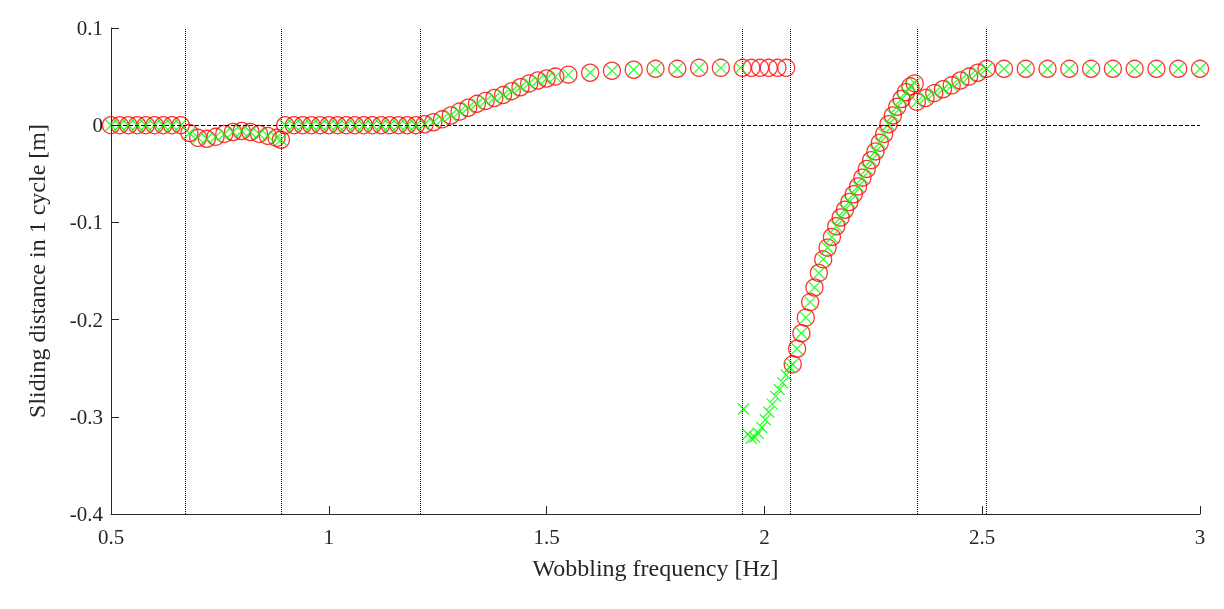  I want to click on y-tick-label: -0.4, so click(86, 514).